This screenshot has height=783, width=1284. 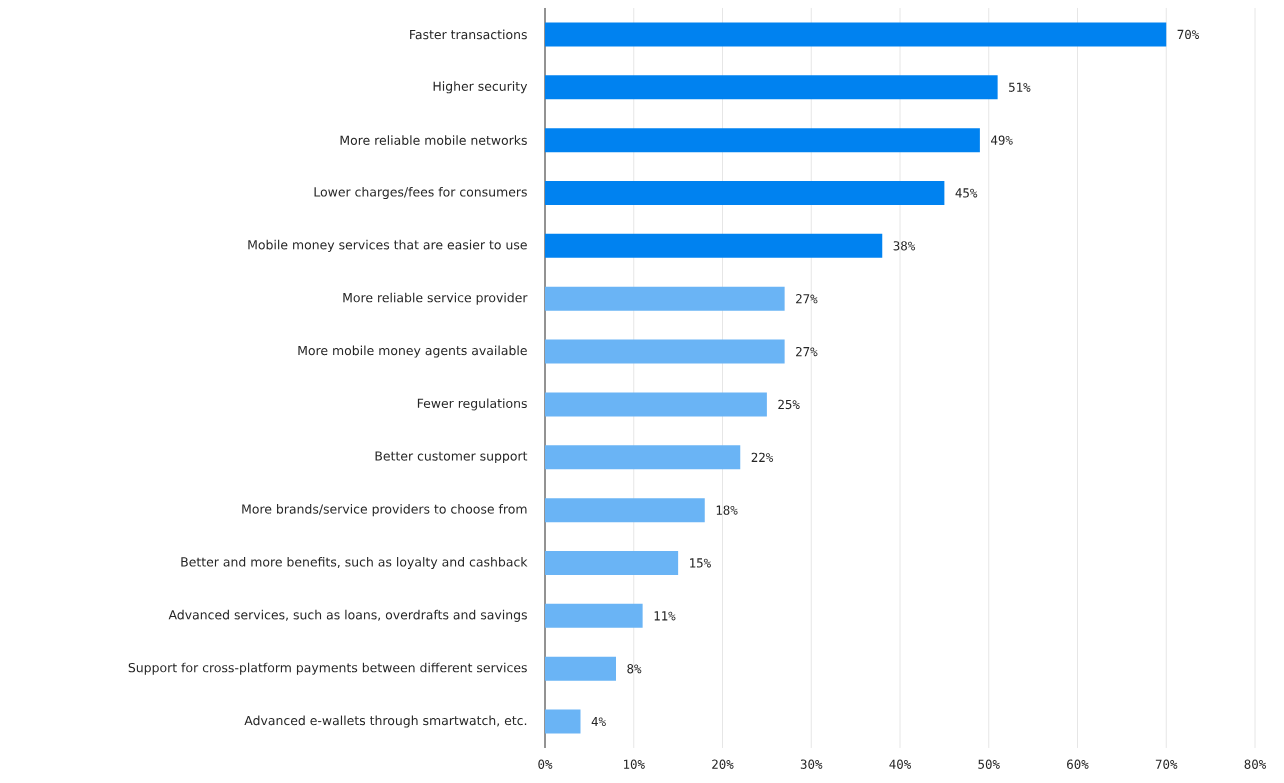 I want to click on data-label: 22%, so click(x=762, y=457).